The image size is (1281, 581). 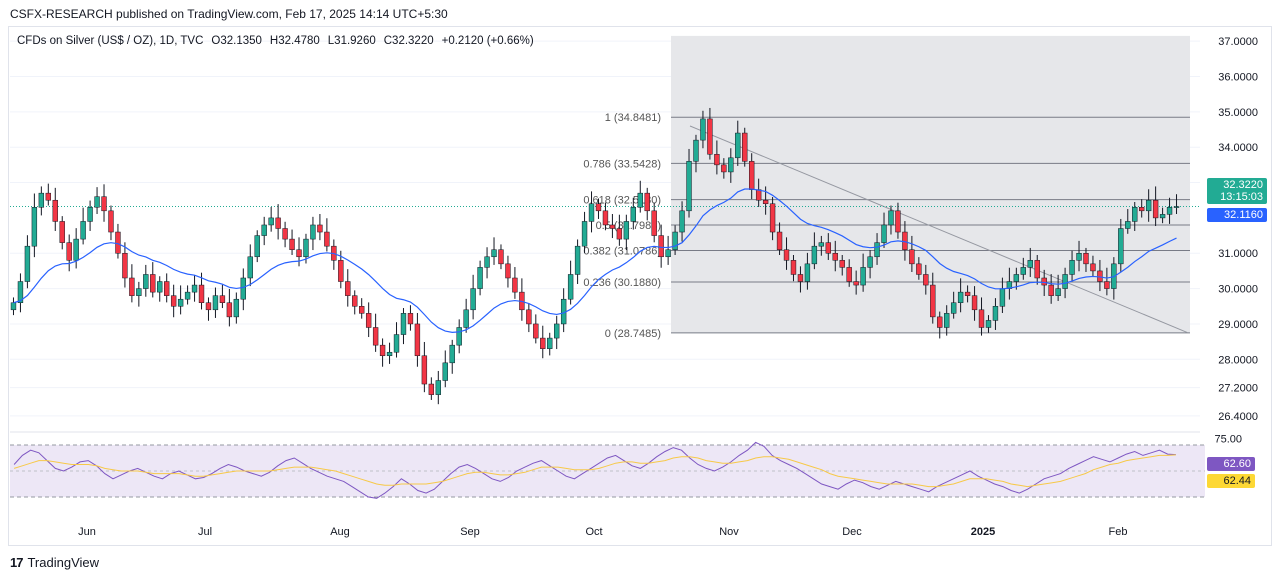 I want to click on price-tick-label: 35.0000, so click(x=1238, y=113).